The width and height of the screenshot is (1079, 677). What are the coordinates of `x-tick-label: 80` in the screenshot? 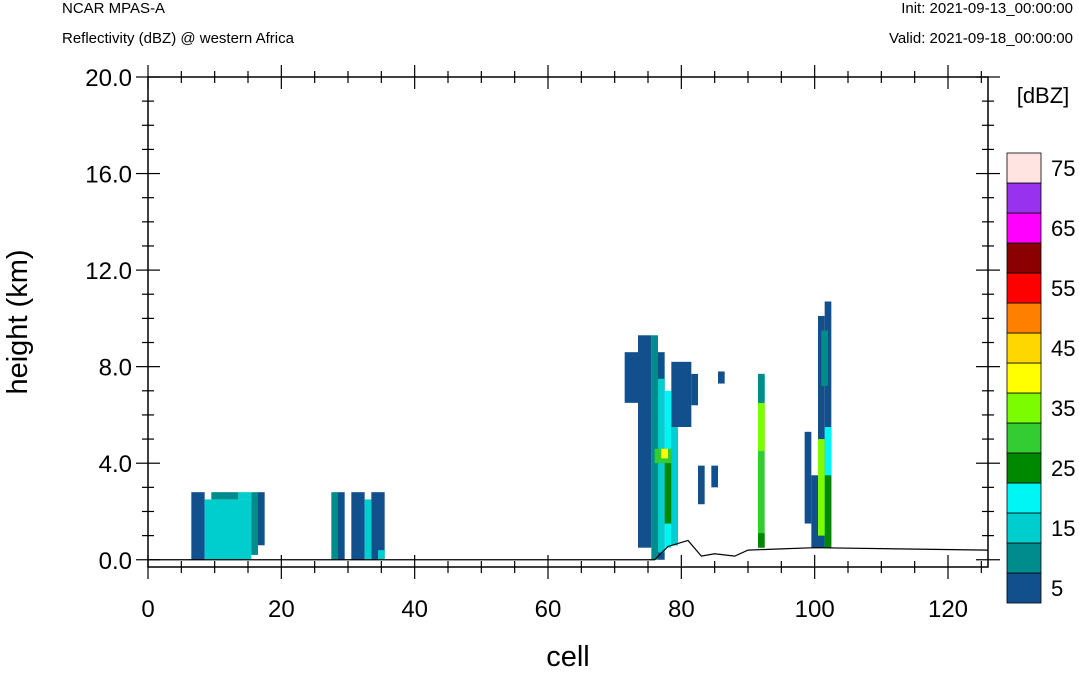 It's located at (681, 609).